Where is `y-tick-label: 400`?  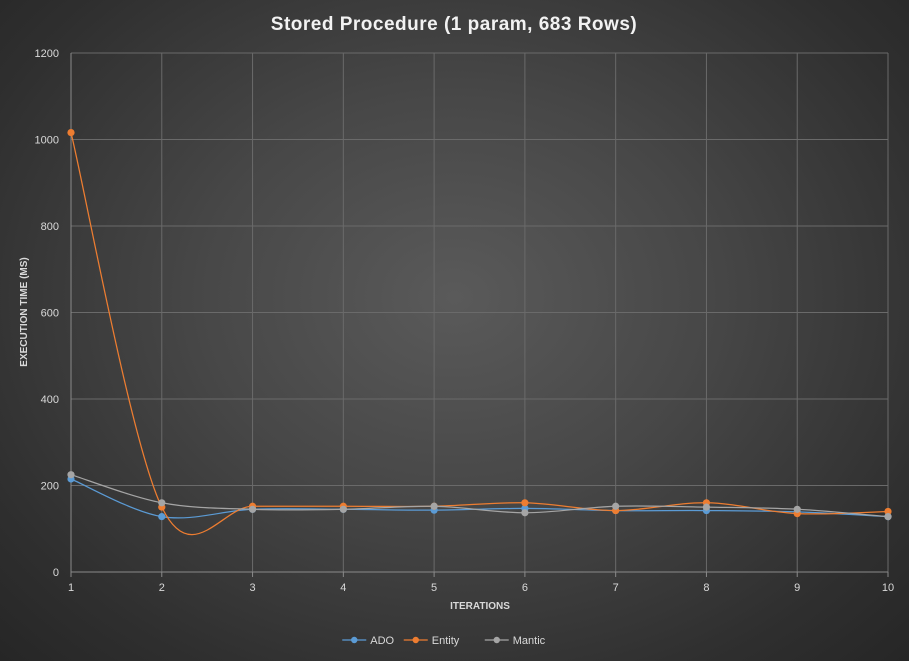 y-tick-label: 400 is located at coordinates (50, 400).